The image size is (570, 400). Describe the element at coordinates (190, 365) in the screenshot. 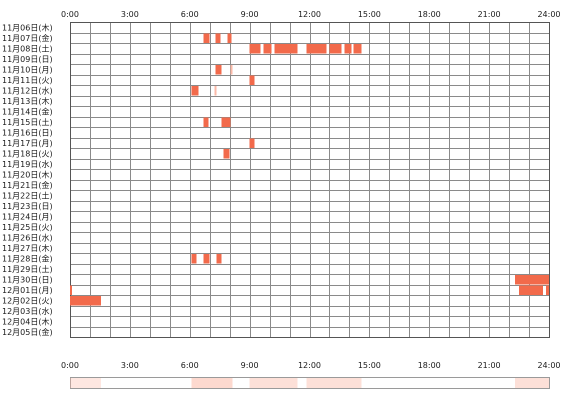

I see `x-axis-tick-label-bottom: 6:00` at that location.